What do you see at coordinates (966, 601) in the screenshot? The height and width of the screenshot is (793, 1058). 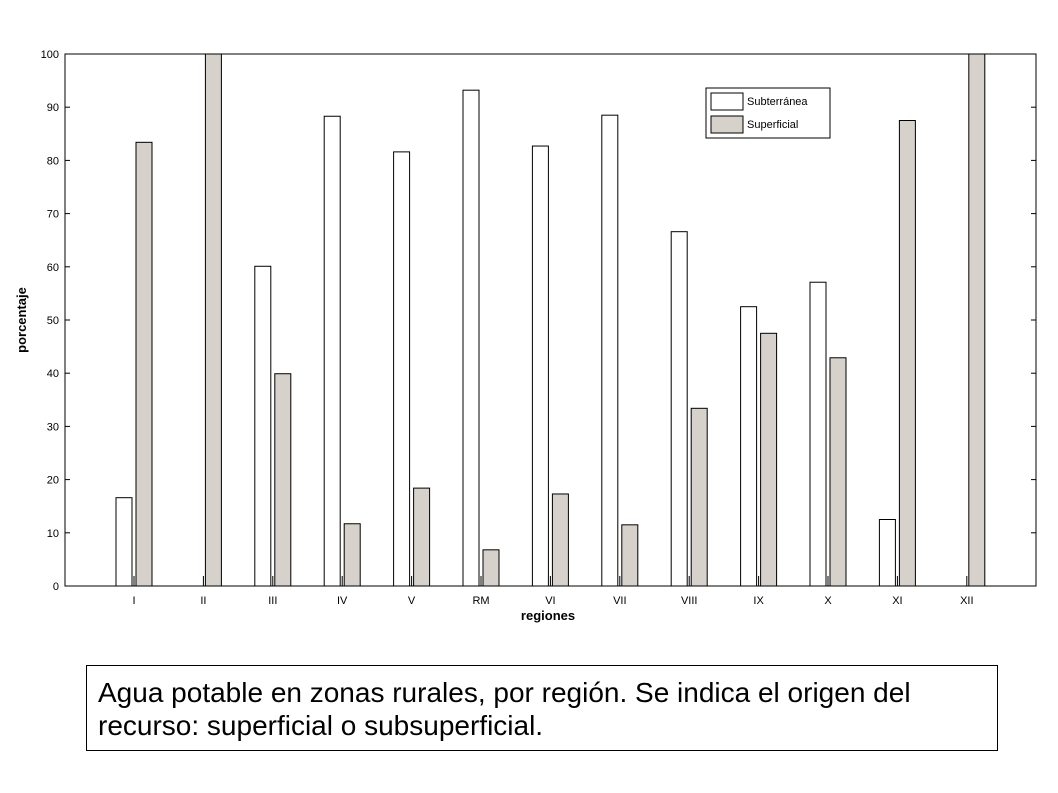 I see `x-tick-label: XII` at bounding box center [966, 601].